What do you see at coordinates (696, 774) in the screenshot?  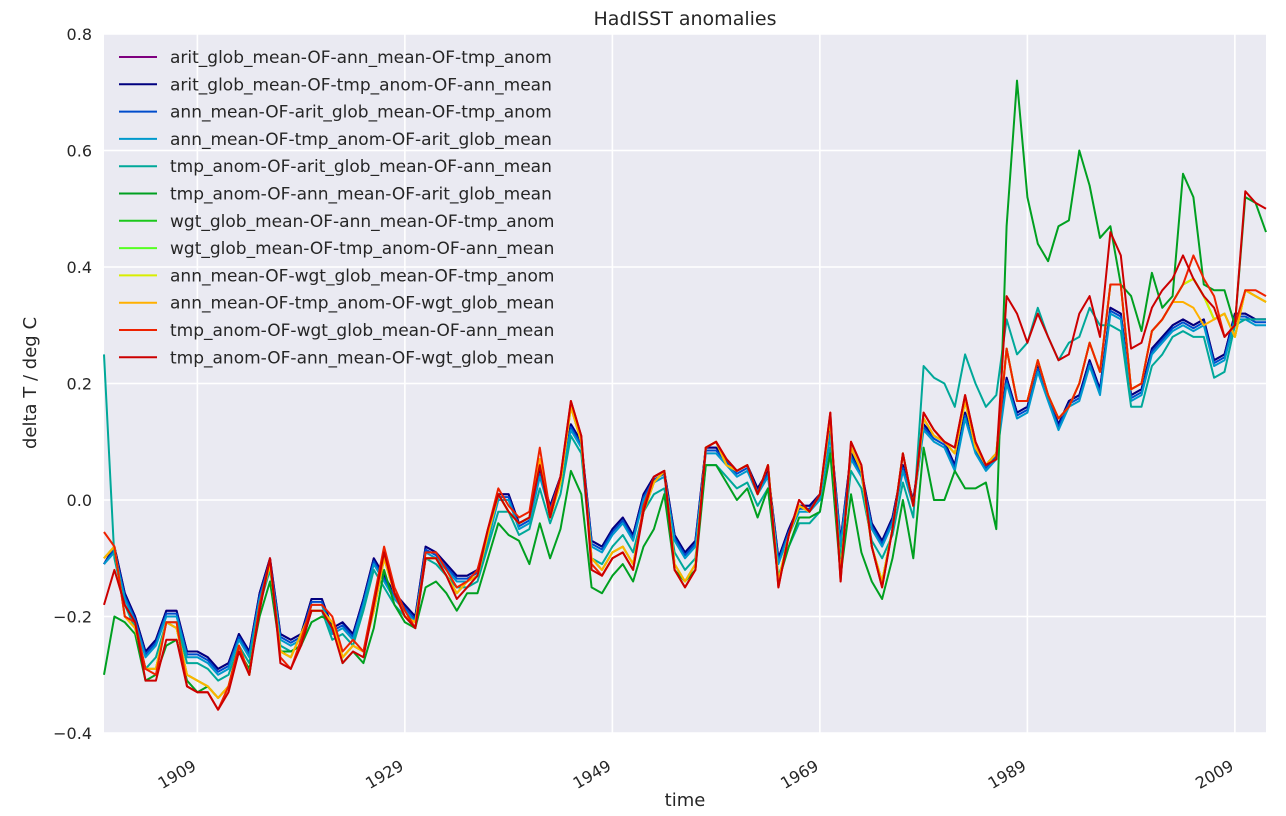 I see `x-tick-labels: 1909 1929 1949 1969 1989 2009` at bounding box center [696, 774].